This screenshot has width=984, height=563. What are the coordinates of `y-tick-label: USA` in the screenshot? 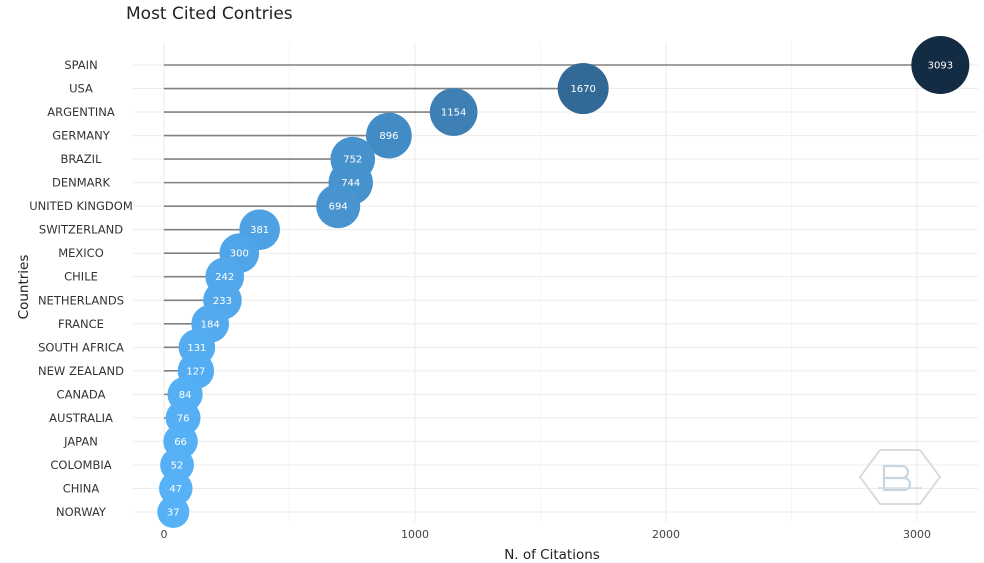 It's located at (81, 89).